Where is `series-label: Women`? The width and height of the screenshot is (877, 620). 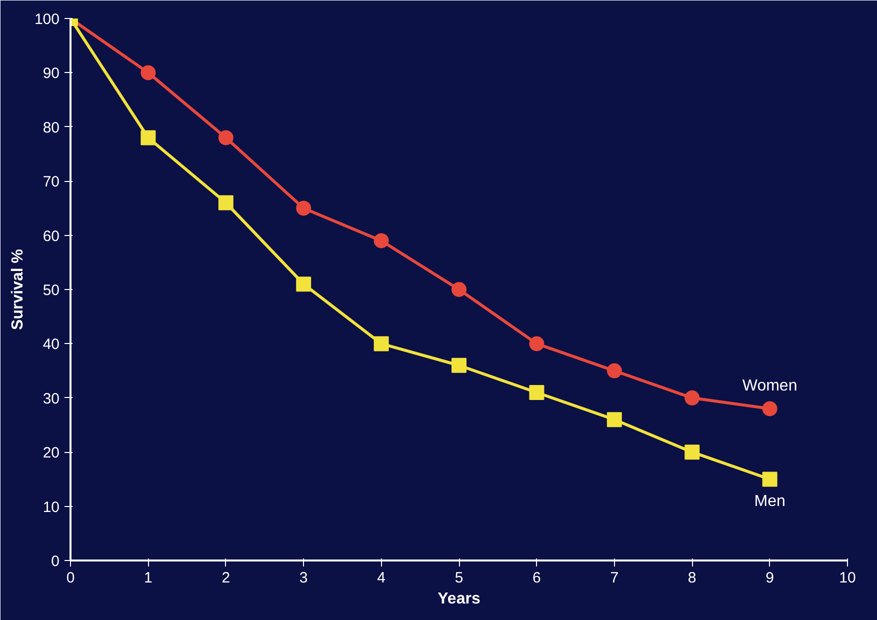
series-label: Women is located at coordinates (770, 386).